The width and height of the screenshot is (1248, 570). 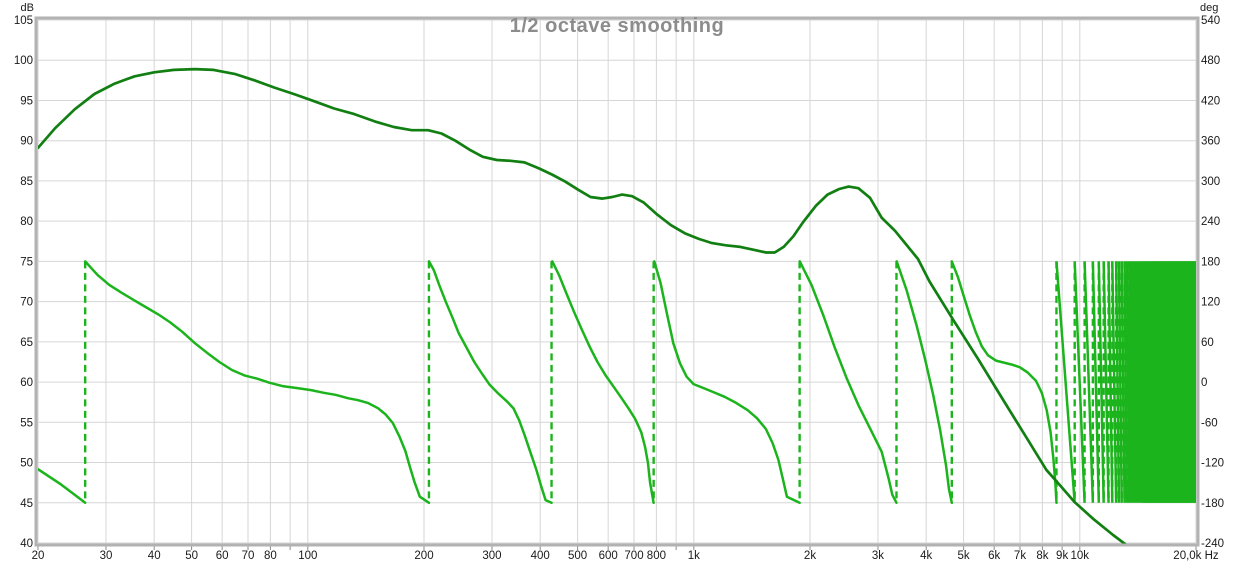 What do you see at coordinates (154, 556) in the screenshot?
I see `x-tick-label: 40` at bounding box center [154, 556].